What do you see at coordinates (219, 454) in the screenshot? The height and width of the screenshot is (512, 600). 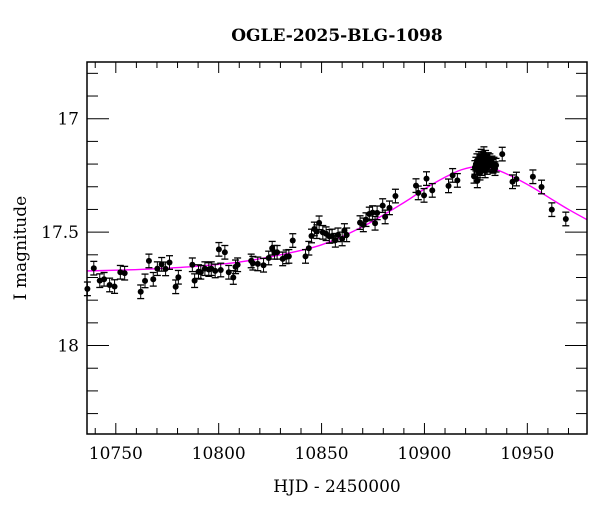 I see `x-tick-label: 10800` at bounding box center [219, 454].